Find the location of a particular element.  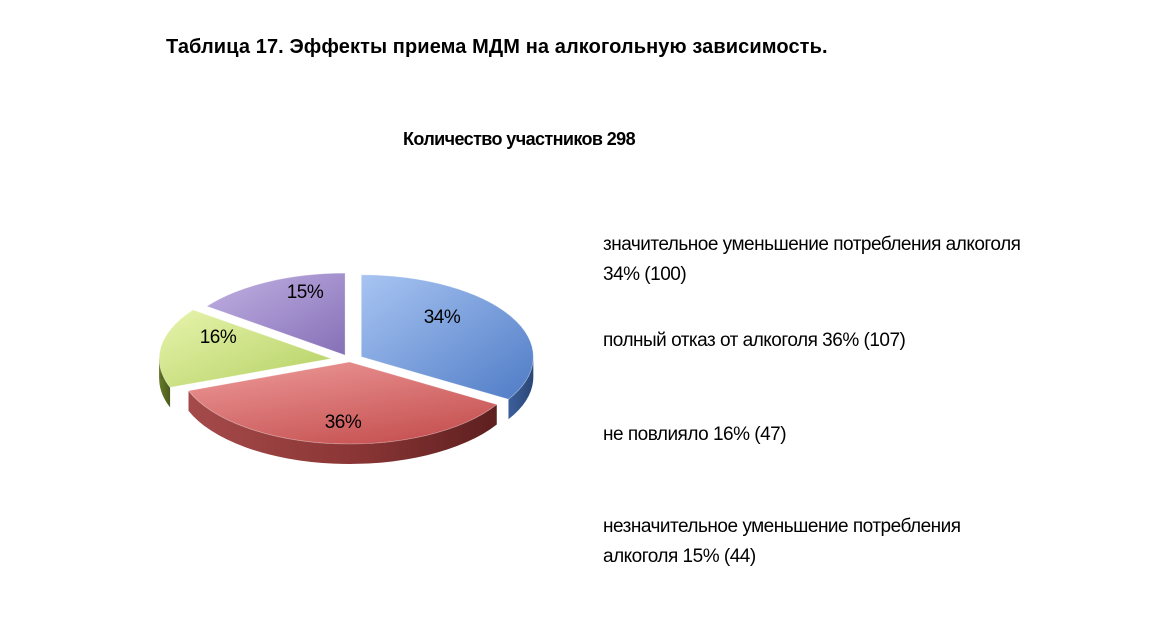

pie-slice-significant-reduction is located at coordinates (447, 337).